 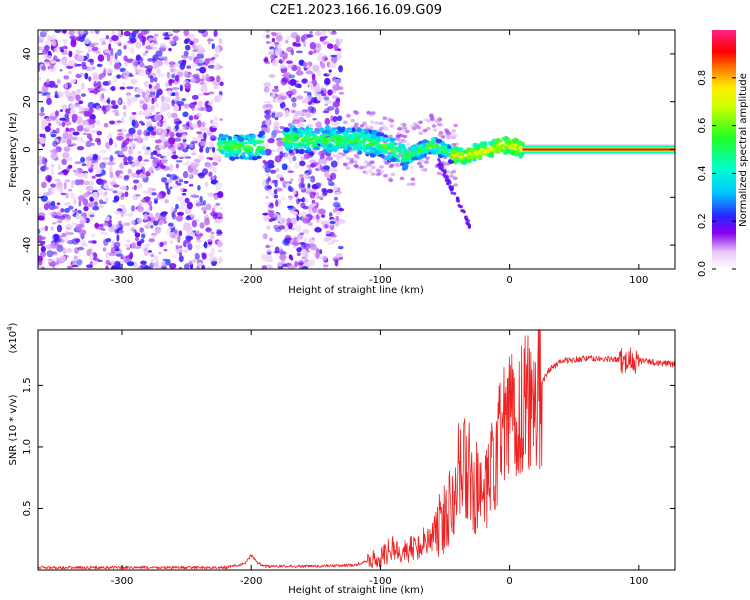 What do you see at coordinates (27, 54) in the screenshot?
I see `top-y-tick-label: 40` at bounding box center [27, 54].